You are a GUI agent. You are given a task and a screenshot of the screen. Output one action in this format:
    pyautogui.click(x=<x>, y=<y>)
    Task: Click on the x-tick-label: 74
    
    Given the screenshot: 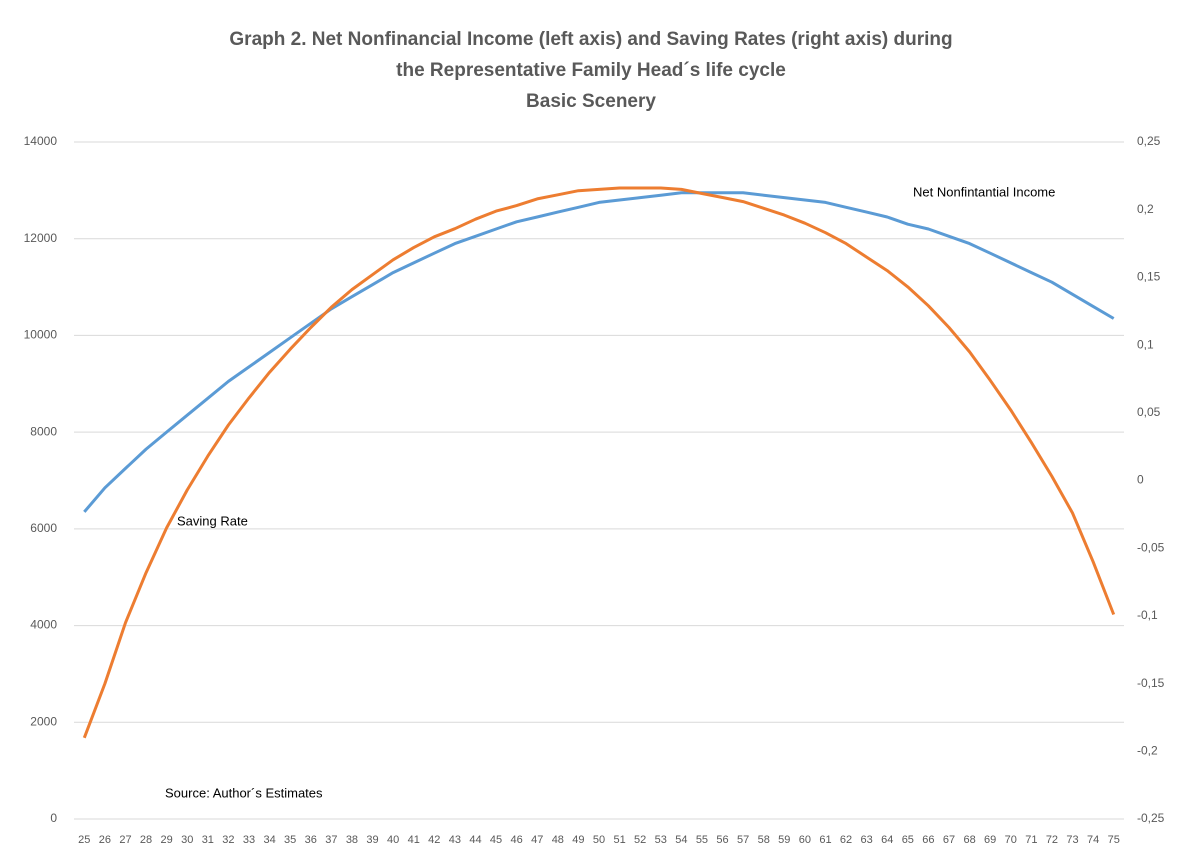 What is the action you would take?
    pyautogui.click(x=1093, y=840)
    